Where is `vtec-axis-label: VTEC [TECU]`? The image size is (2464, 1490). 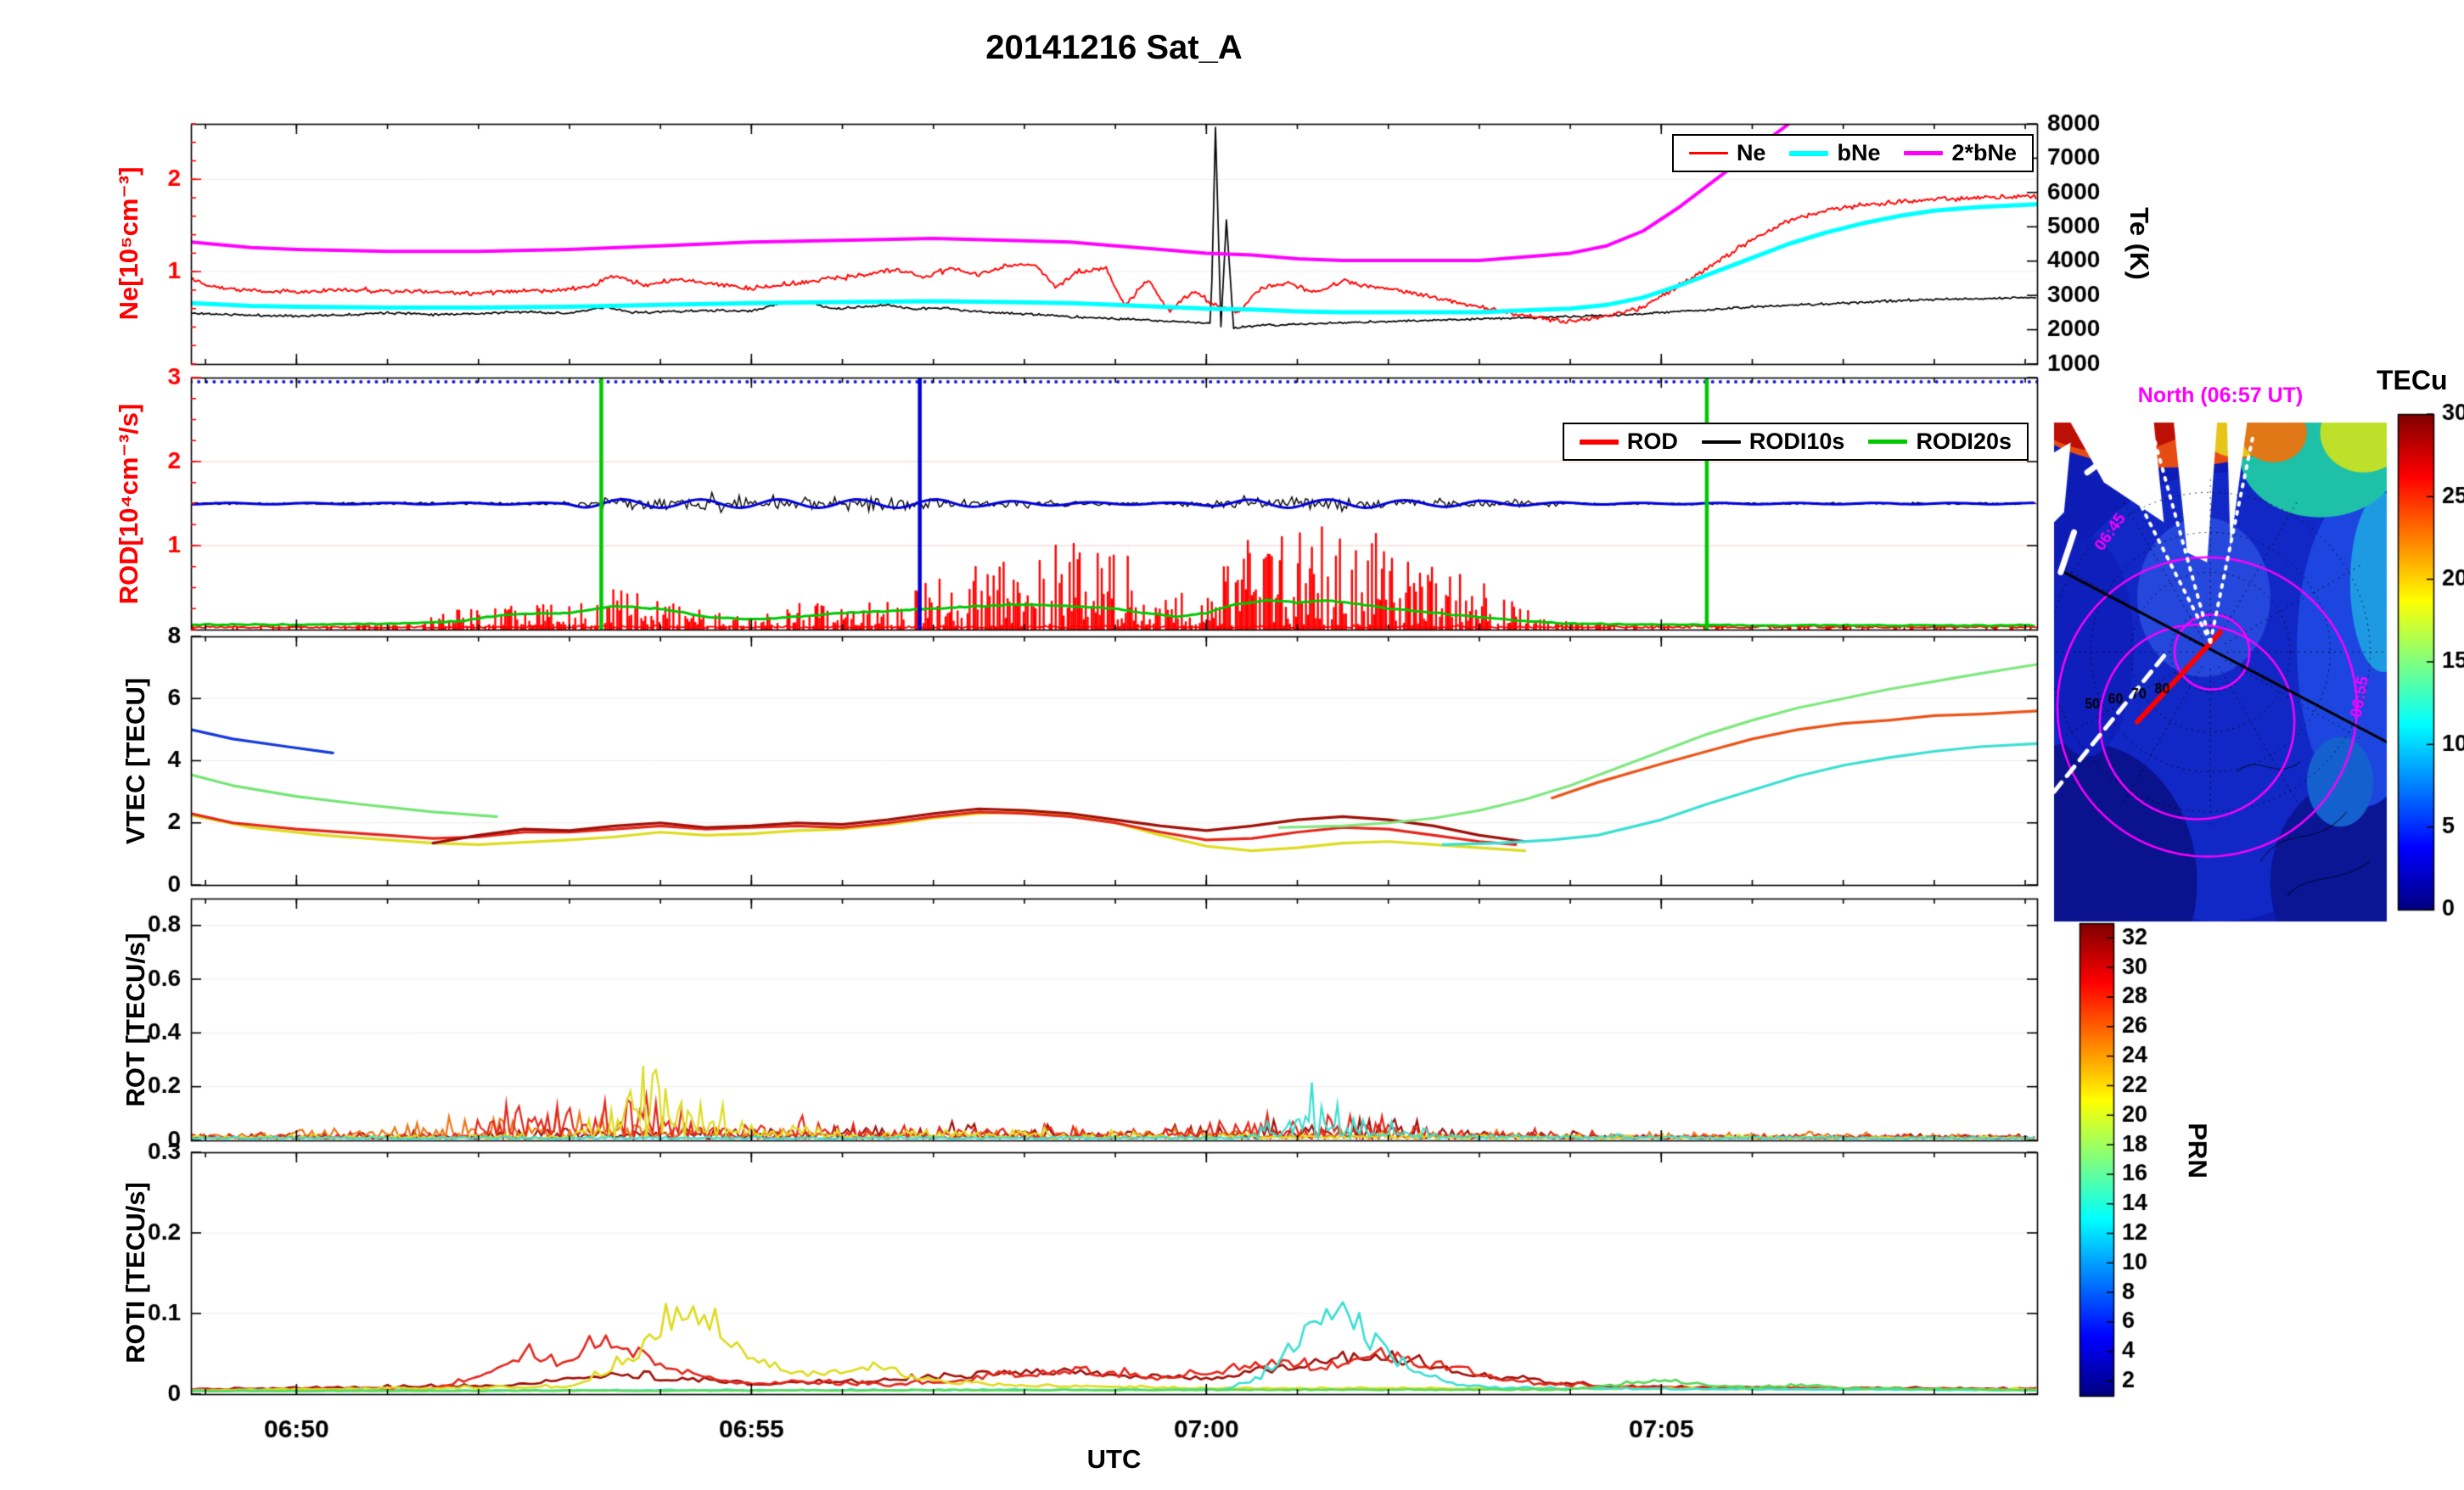
vtec-axis-label: VTEC [TECU] is located at coordinates (135, 761).